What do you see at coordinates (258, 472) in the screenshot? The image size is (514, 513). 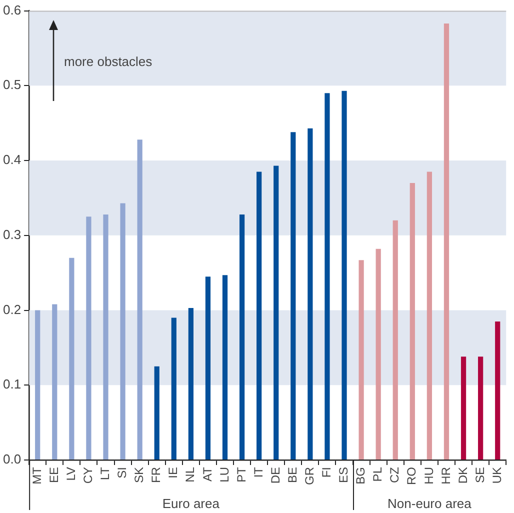 I see `x-tick-label: IT` at bounding box center [258, 472].